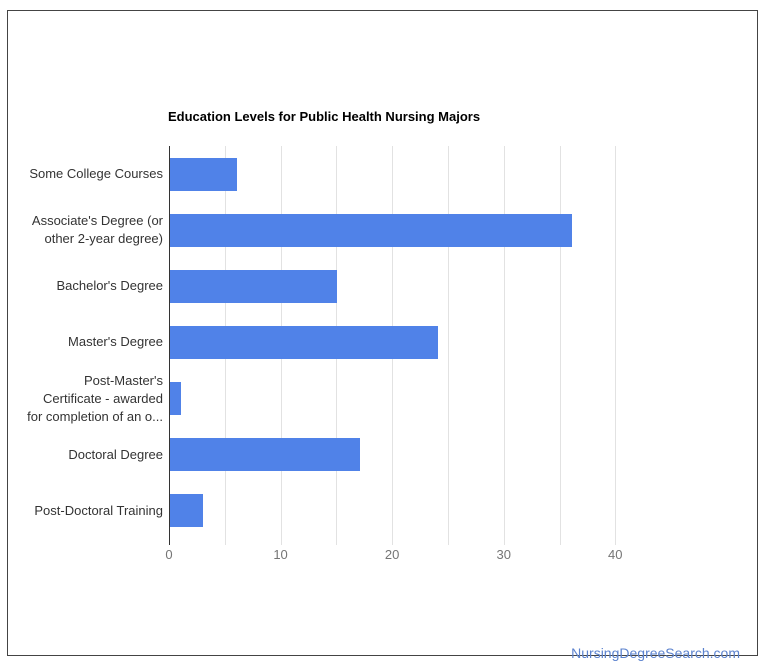  What do you see at coordinates (96, 174) in the screenshot?
I see `category-label-0: Some College Courses` at bounding box center [96, 174].